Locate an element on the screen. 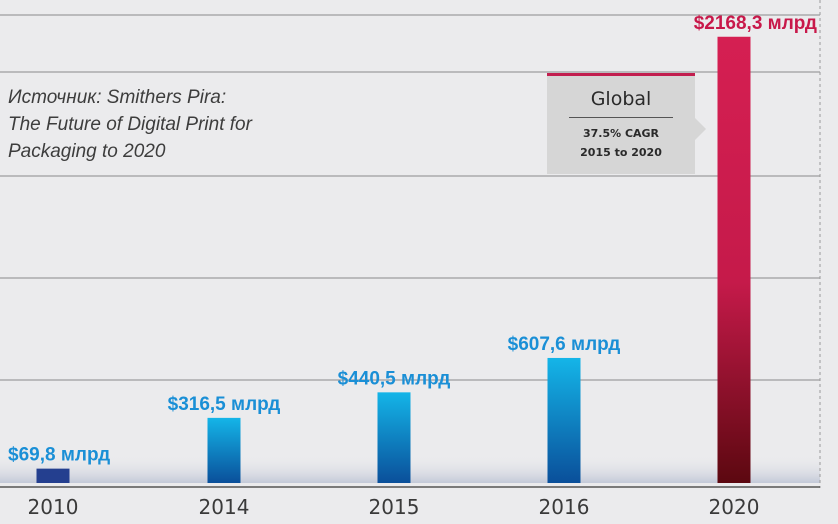 The width and height of the screenshot is (838, 524). data-label-2016: $607,6 млрд is located at coordinates (564, 344).